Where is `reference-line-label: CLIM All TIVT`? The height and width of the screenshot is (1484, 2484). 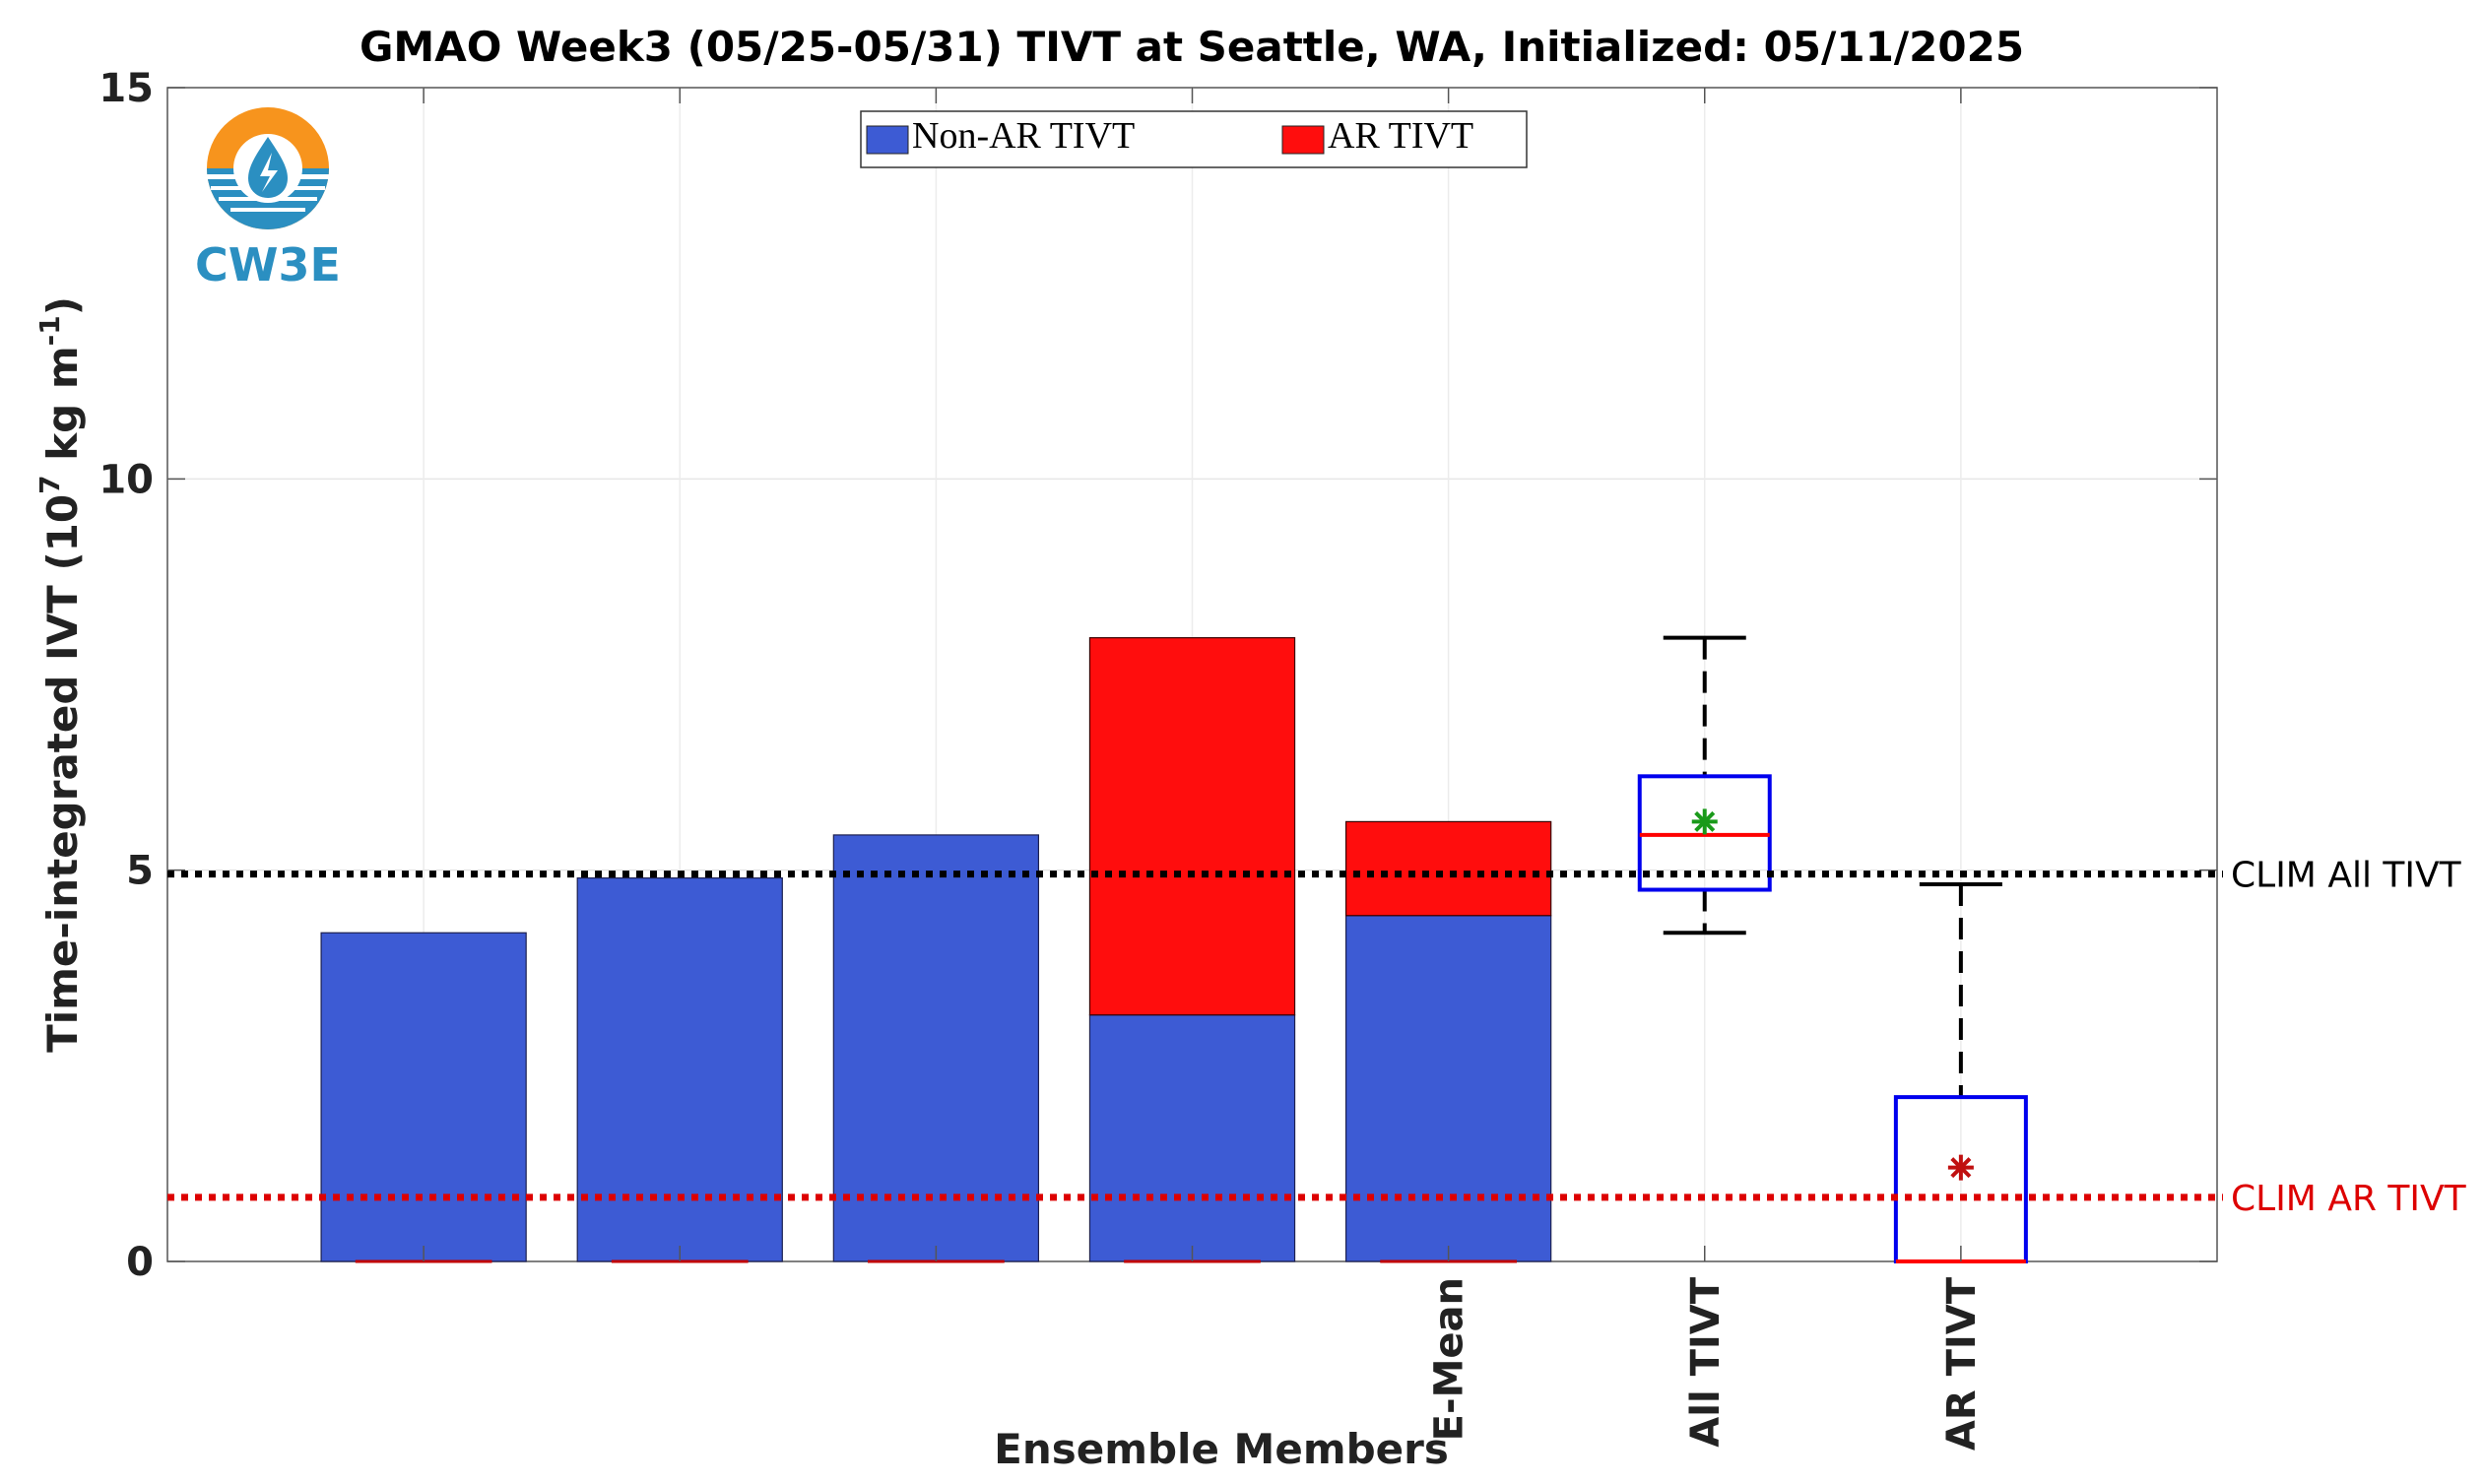 reference-line-label: CLIM All TIVT is located at coordinates (2347, 876).